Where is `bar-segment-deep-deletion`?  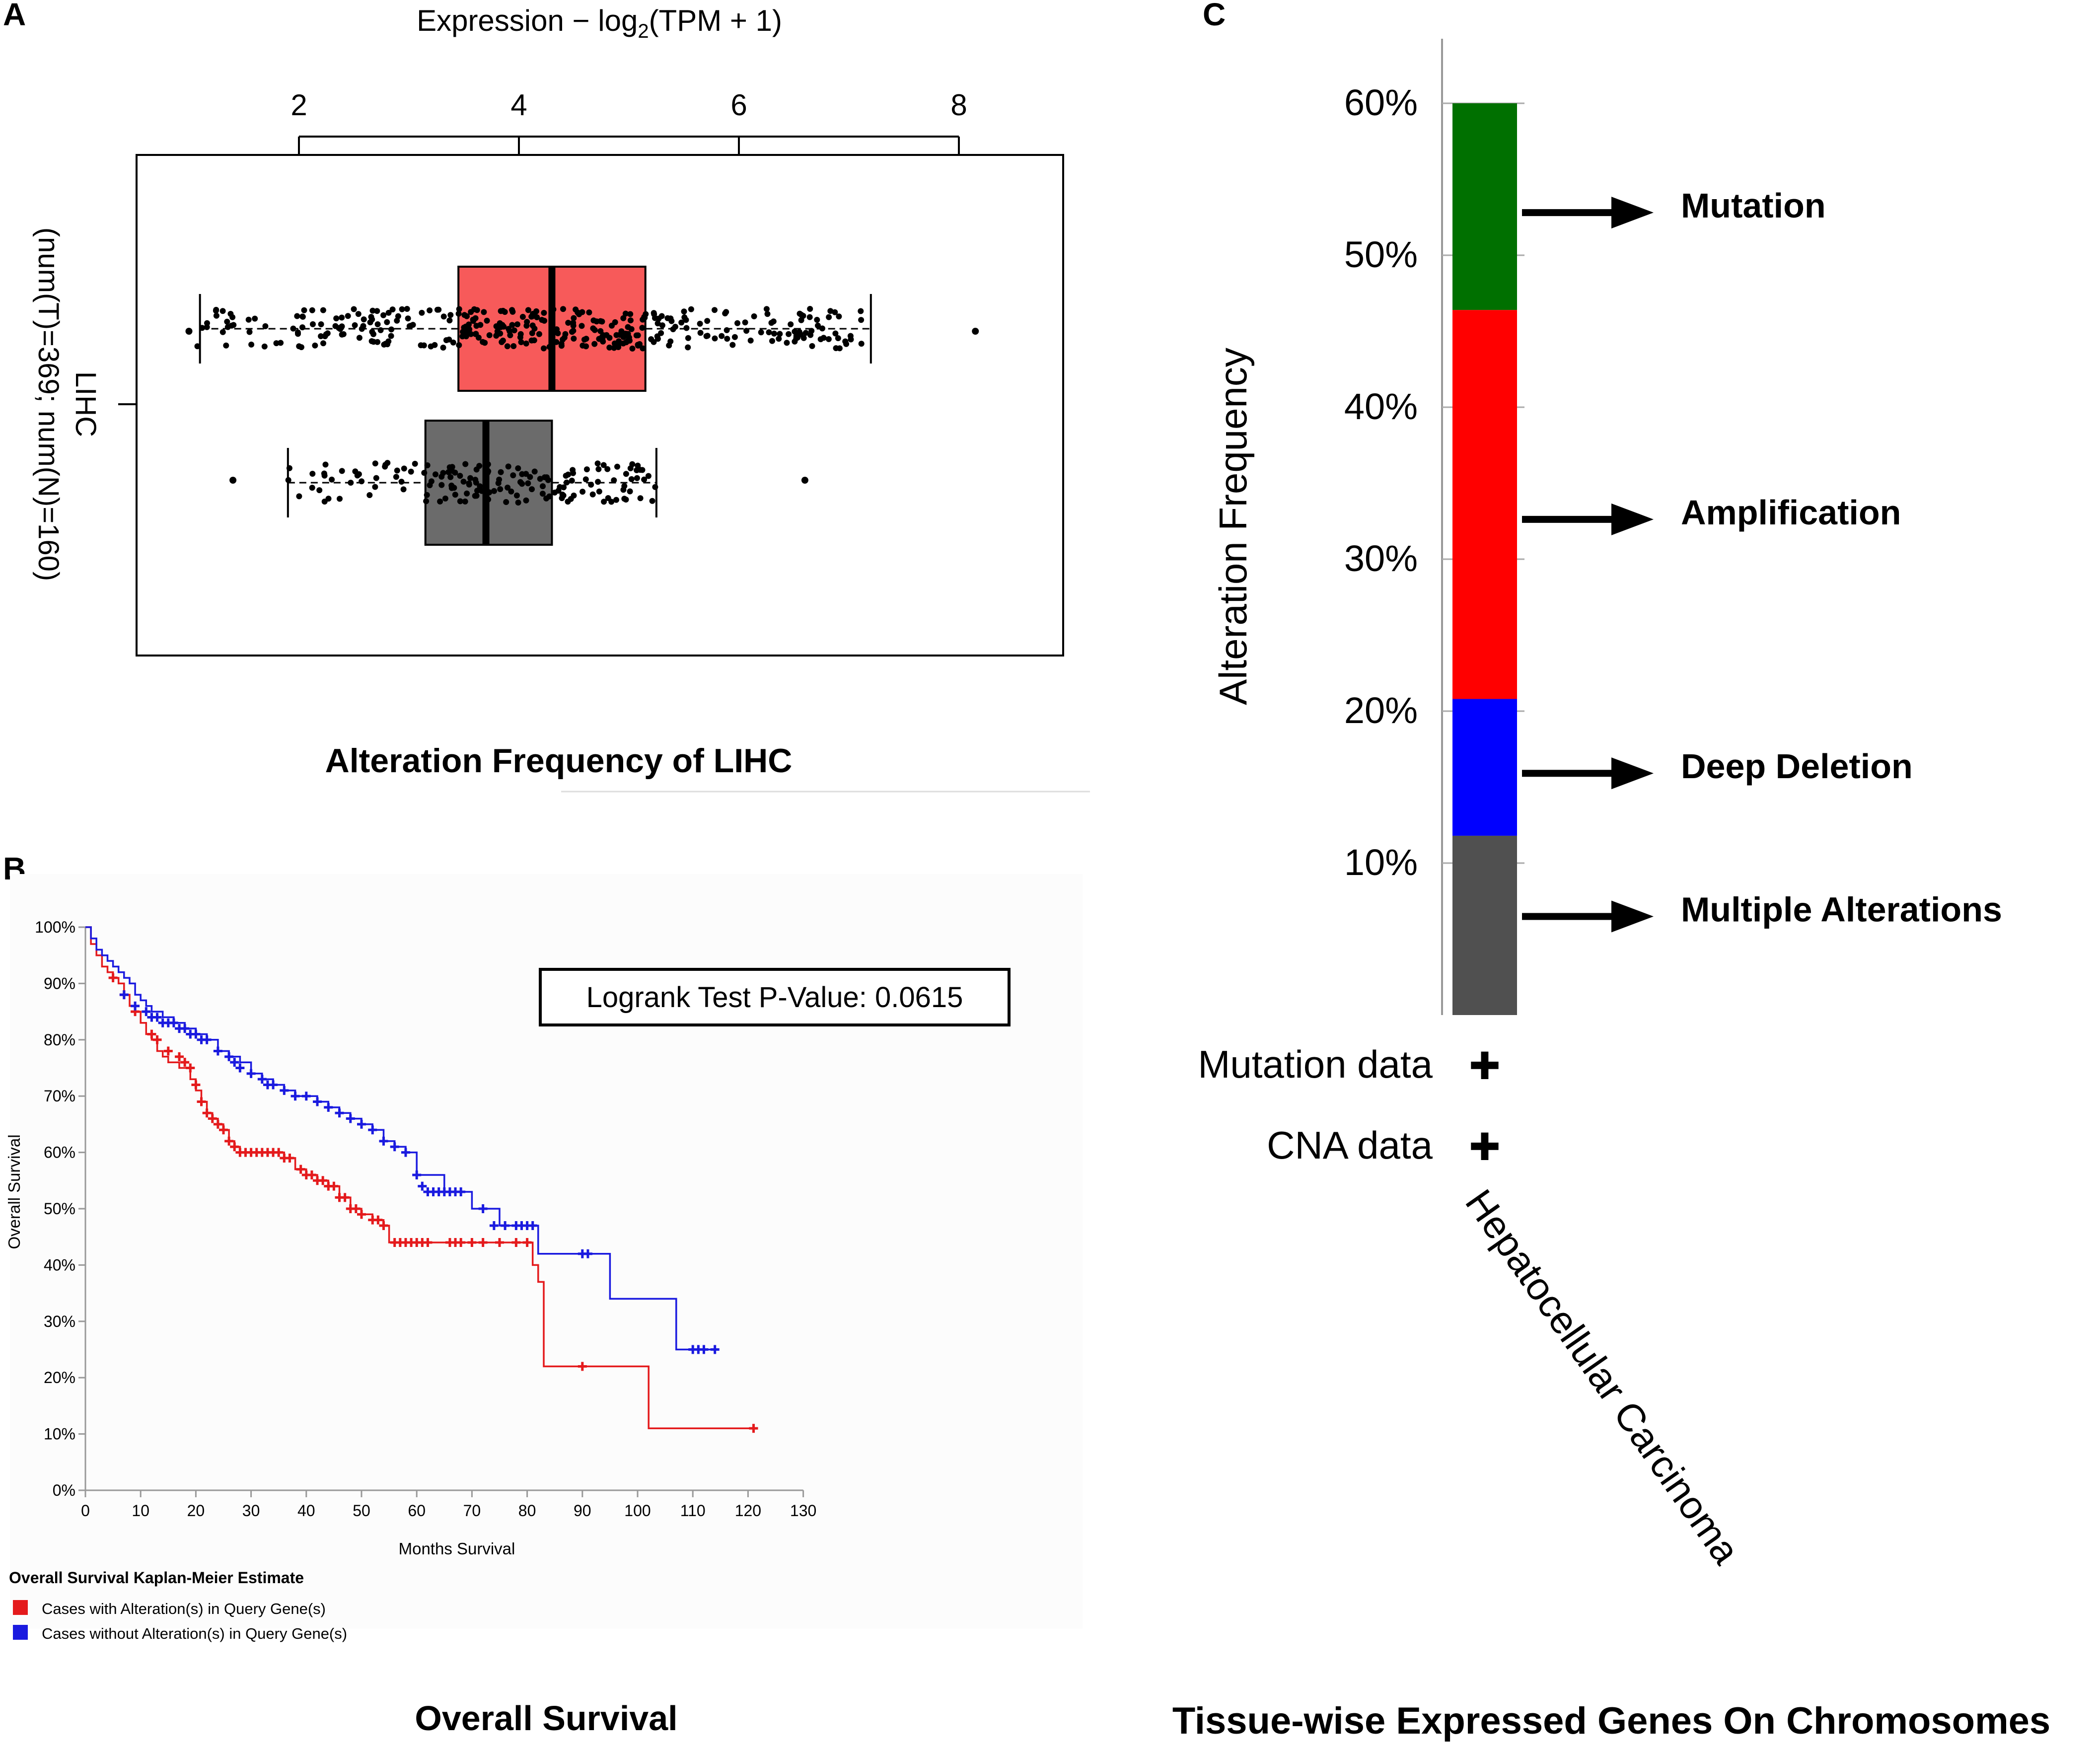 bar-segment-deep-deletion is located at coordinates (1484, 767).